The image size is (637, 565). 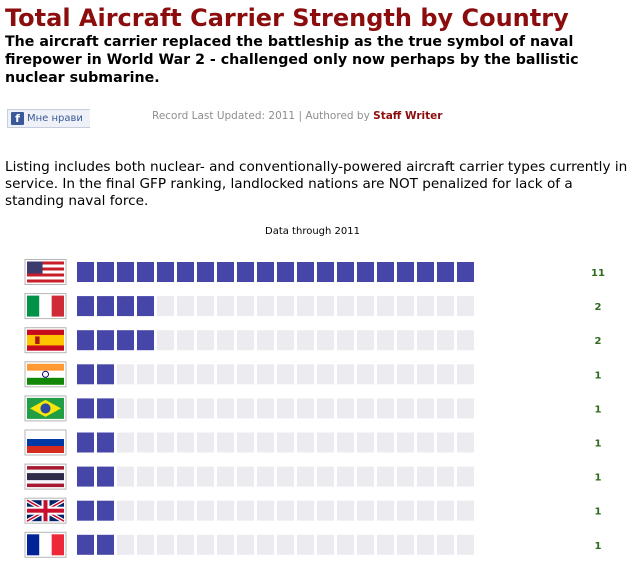 What do you see at coordinates (45, 340) in the screenshot?
I see `flag-spain-icon: Spain` at bounding box center [45, 340].